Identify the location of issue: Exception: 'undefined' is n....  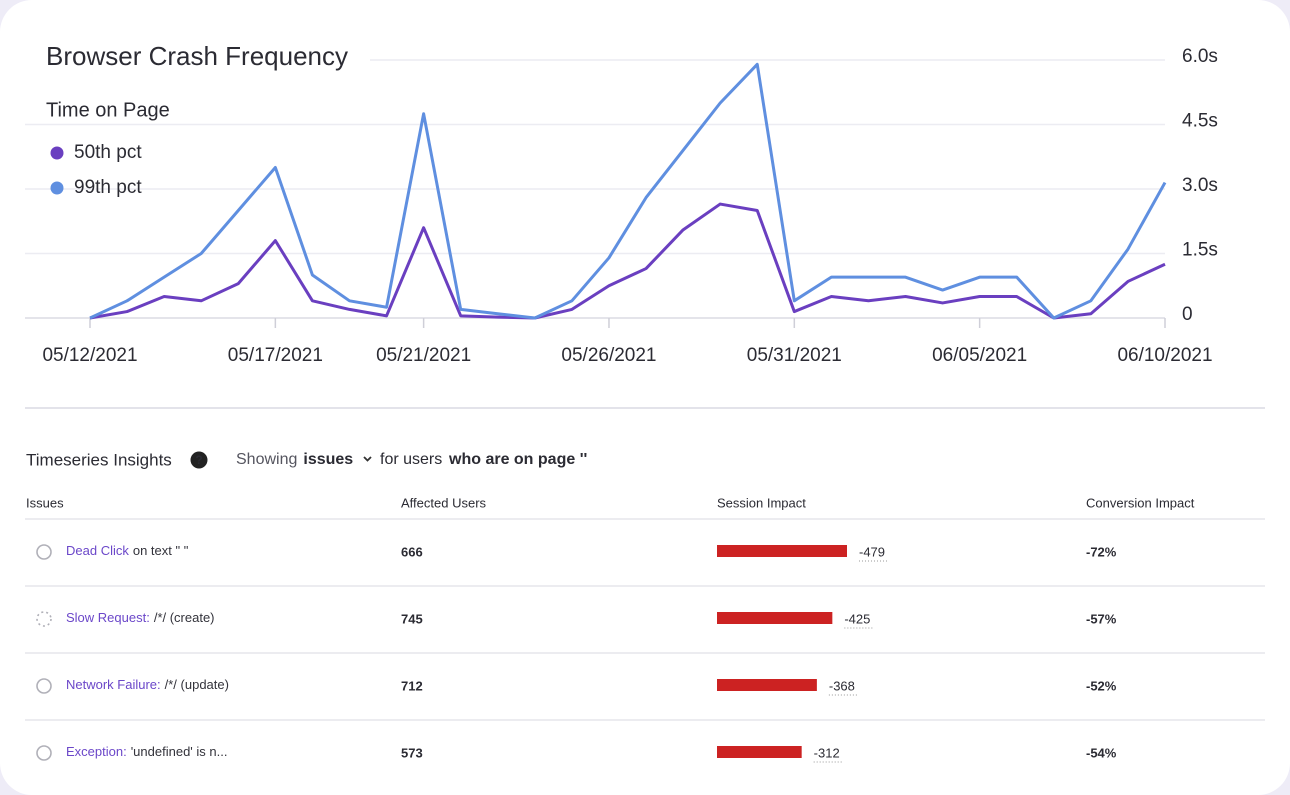
(146, 751).